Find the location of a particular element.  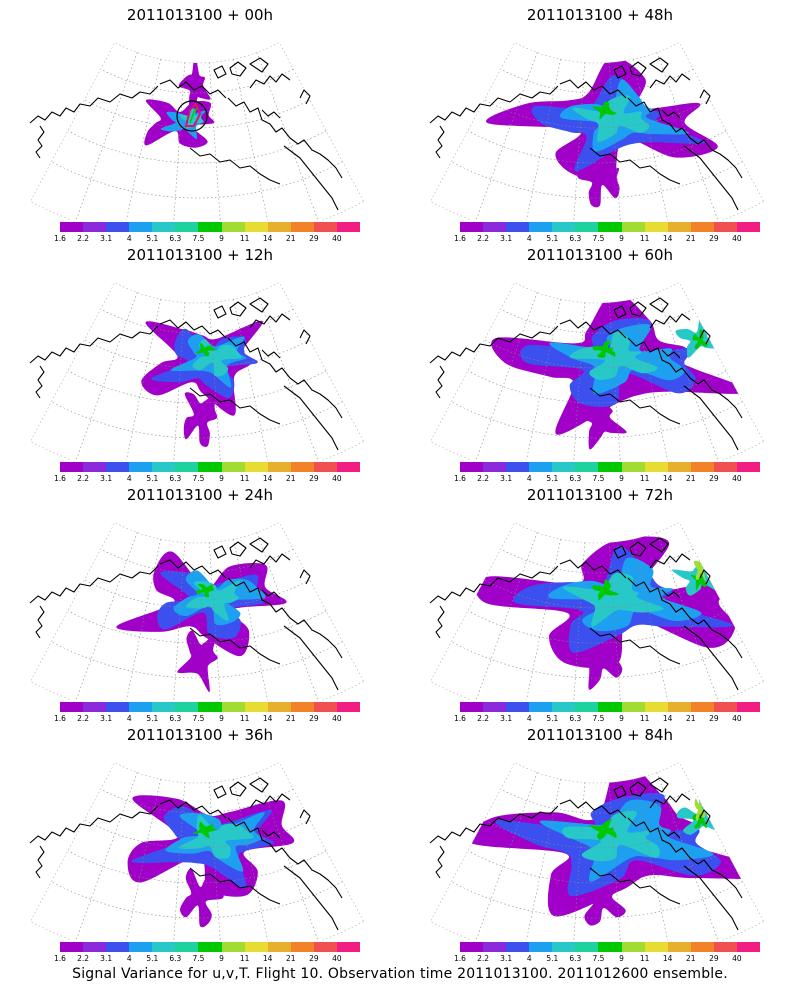

panel-title: 2011013100 + 36h is located at coordinates (200, 735).